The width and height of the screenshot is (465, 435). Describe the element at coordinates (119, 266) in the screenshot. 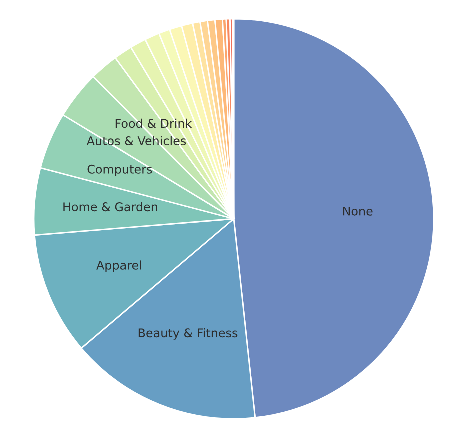

I see `slice-label: Apparel` at that location.